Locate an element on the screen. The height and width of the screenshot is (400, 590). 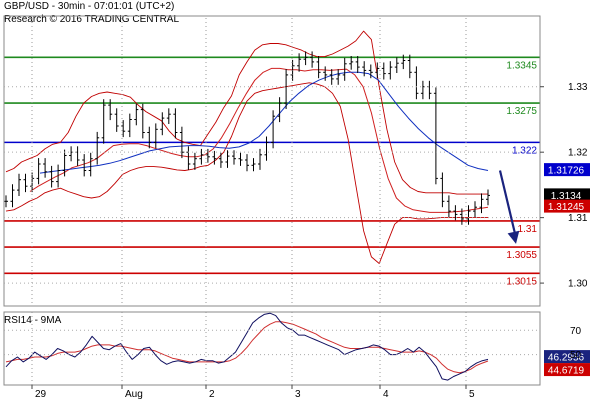
rsi-y-tick-label: 50 is located at coordinates (576, 355).